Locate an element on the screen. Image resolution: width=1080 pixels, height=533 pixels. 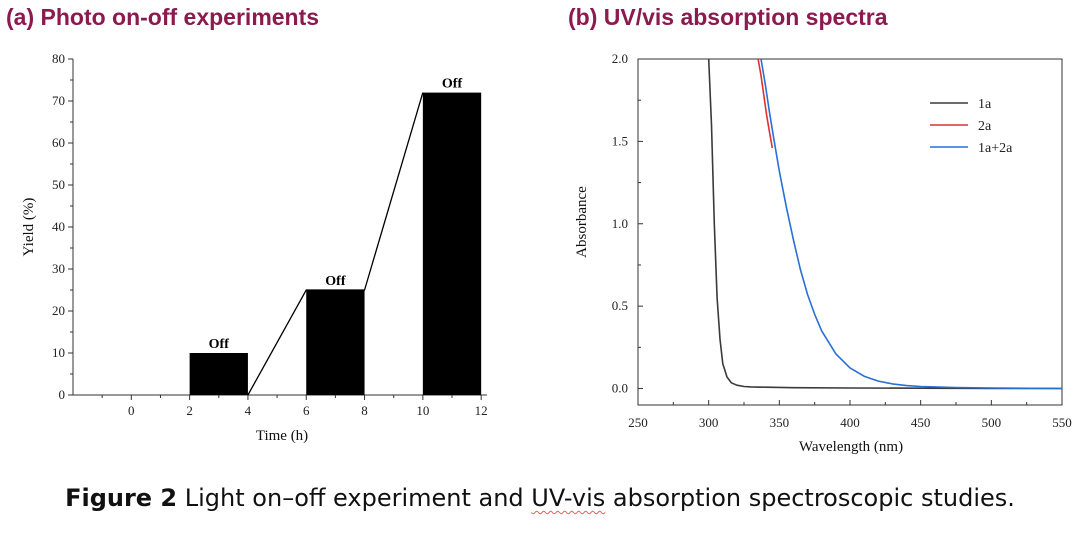
x-tick-label: 2 is located at coordinates (189, 410).